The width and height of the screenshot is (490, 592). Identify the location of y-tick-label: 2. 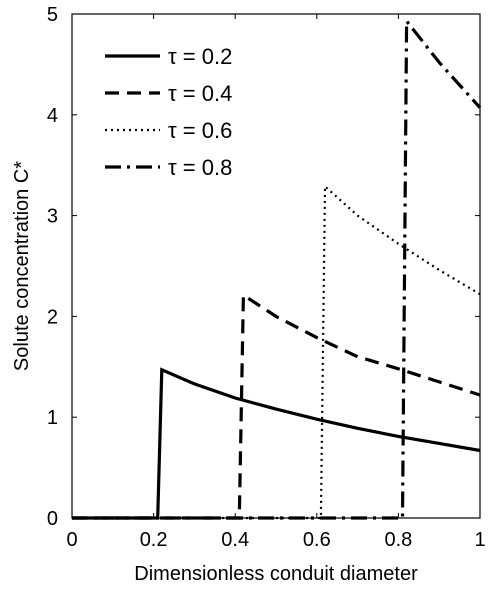
(52, 317).